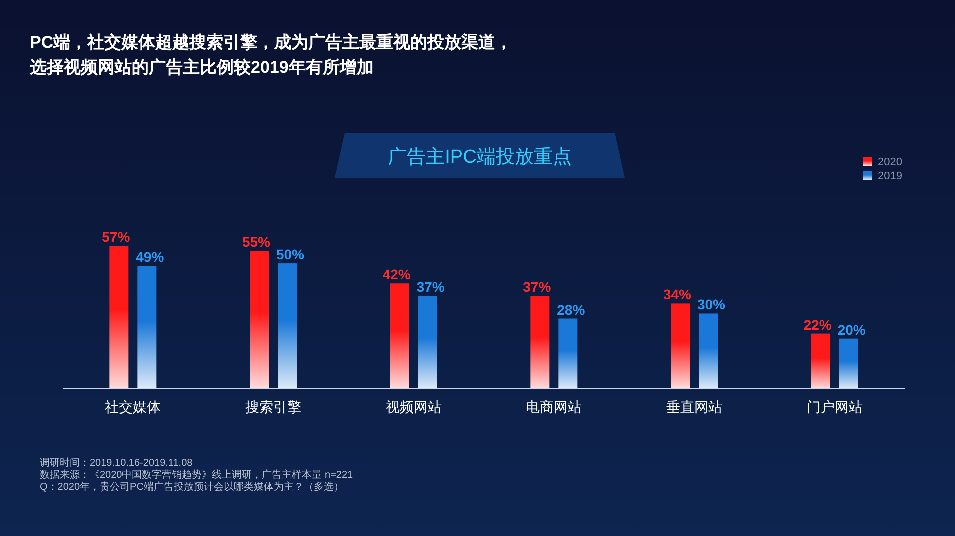  Describe the element at coordinates (192, 487) in the screenshot. I see `text: Q：2020年，贵公司PC端广告投放预计会以哪类媒体为主？（多选）` at that location.